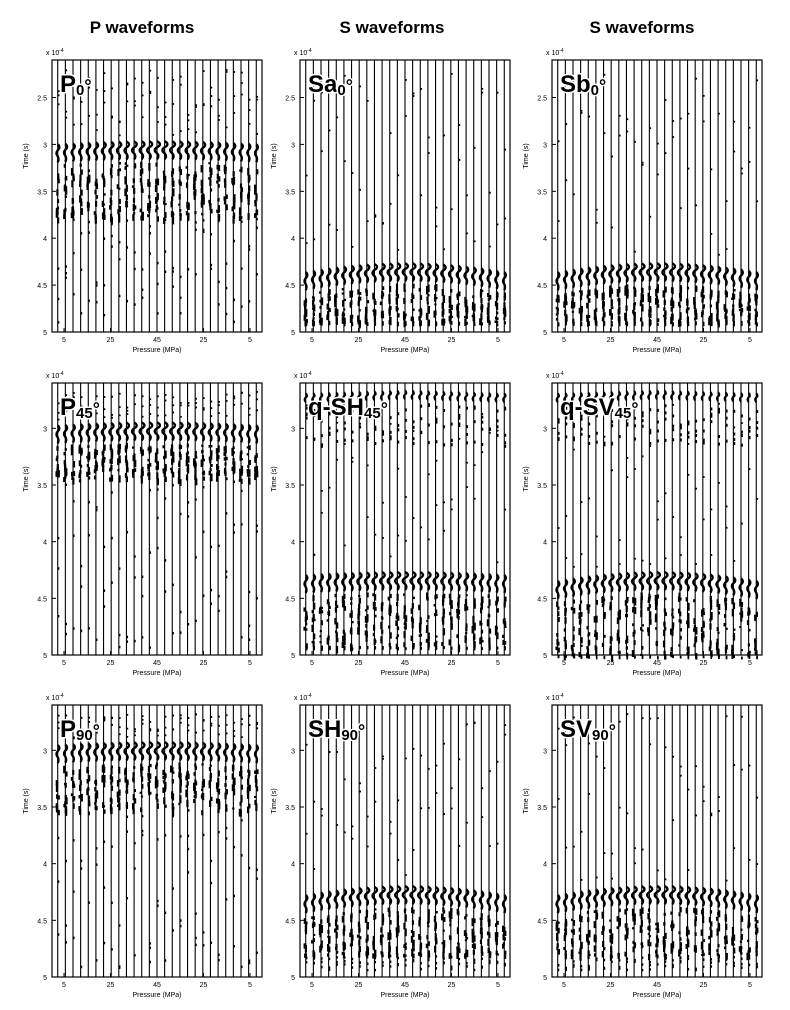 The height and width of the screenshot is (1010, 790). I want to click on y-tick-label: 4.5, so click(42, 599).